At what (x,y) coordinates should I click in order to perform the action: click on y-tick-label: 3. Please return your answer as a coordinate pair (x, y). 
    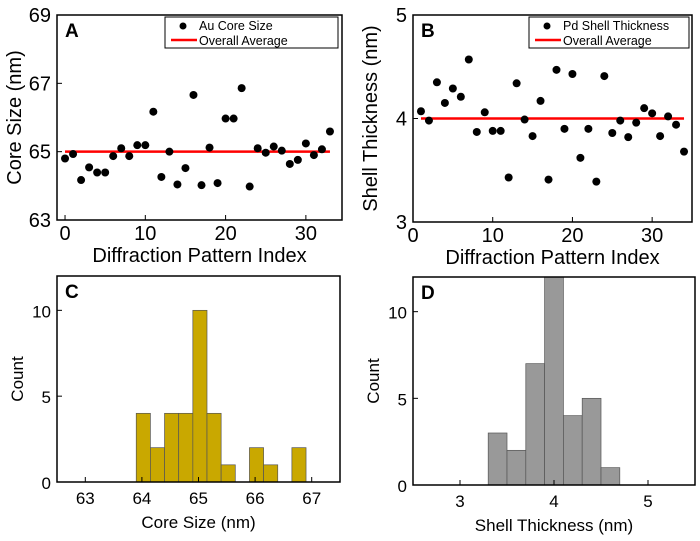
    Looking at the image, I should click on (401, 223).